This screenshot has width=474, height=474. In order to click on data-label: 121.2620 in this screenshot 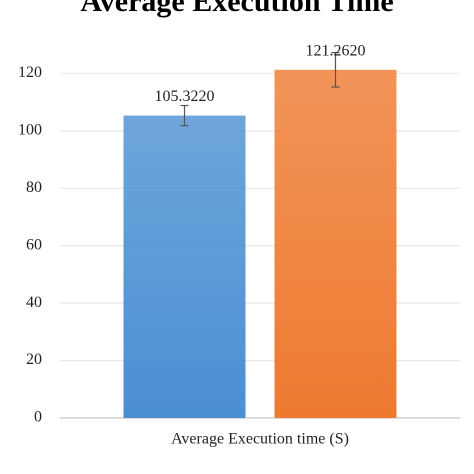, I will do `click(336, 50)`.